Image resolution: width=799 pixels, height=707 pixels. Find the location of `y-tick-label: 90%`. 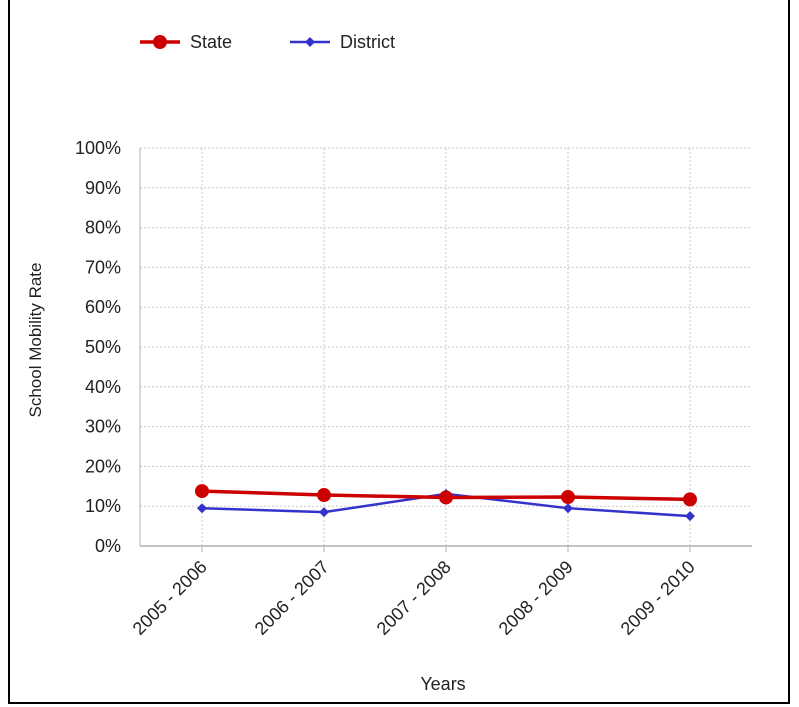

y-tick-label: 90% is located at coordinates (103, 188).